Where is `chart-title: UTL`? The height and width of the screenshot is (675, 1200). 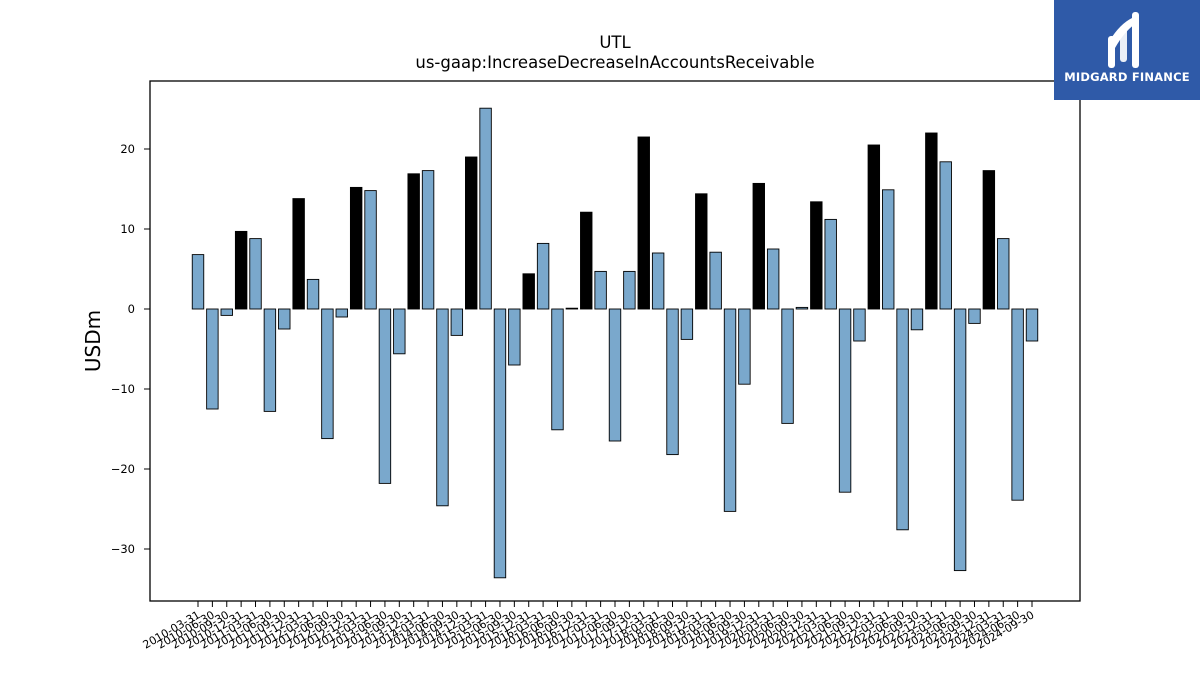
chart-title: UTL is located at coordinates (615, 42).